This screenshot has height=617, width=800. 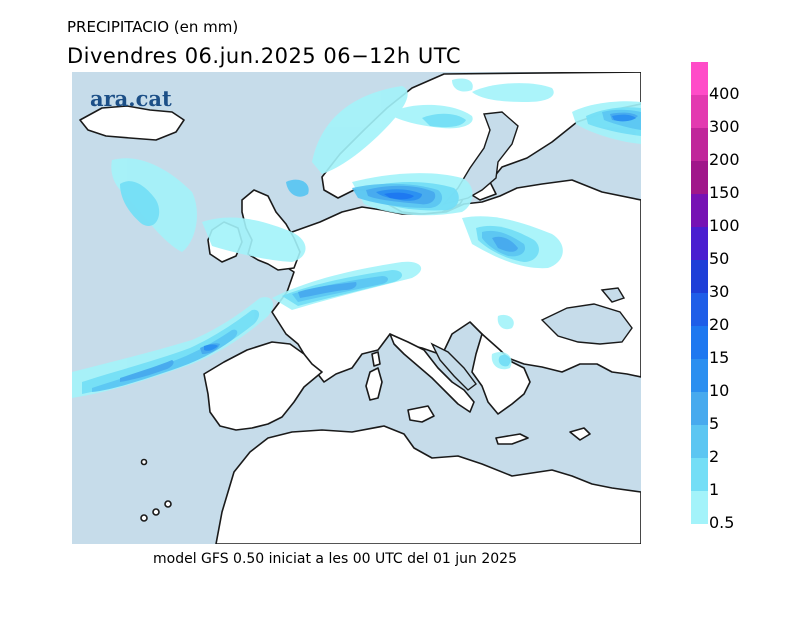 I want to click on legend-label: 20, so click(x=719, y=324).